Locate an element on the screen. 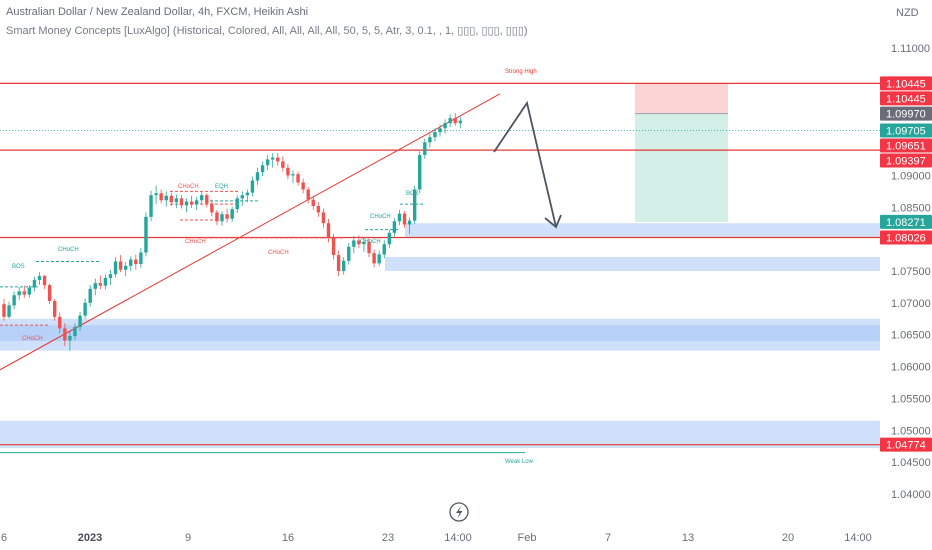  price-tag-bg is located at coordinates (906, 113).